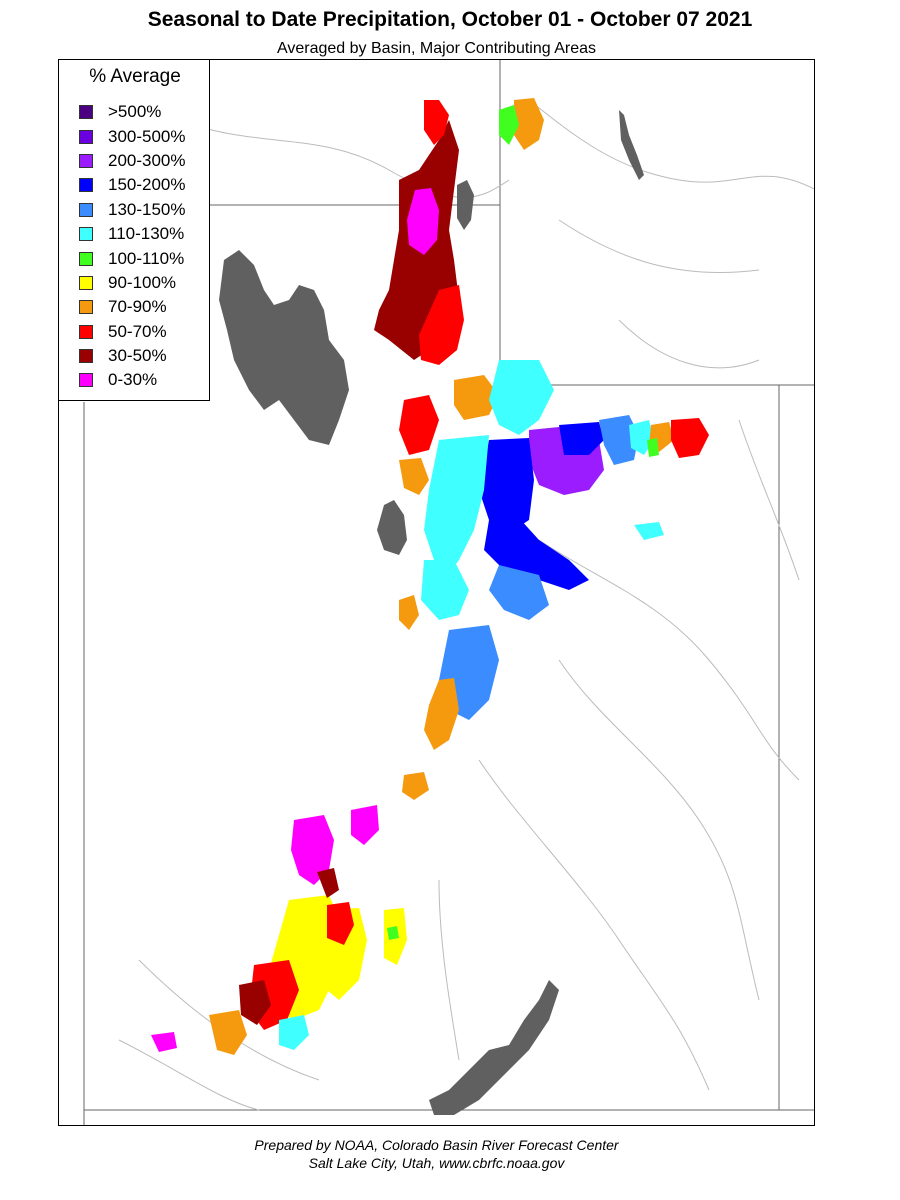 Image resolution: width=900 pixels, height=1200 pixels. What do you see at coordinates (494, 1047) in the screenshot?
I see `lake-powell` at bounding box center [494, 1047].